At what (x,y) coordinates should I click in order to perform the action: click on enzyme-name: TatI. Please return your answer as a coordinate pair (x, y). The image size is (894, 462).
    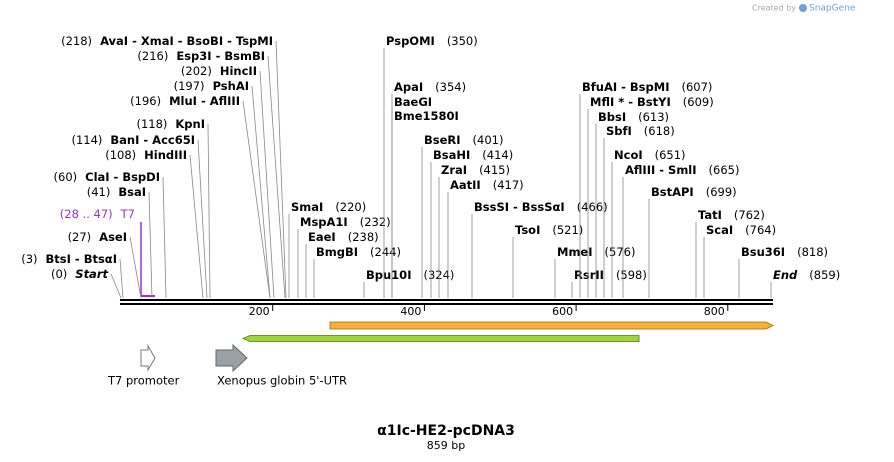
    Looking at the image, I should click on (710, 215).